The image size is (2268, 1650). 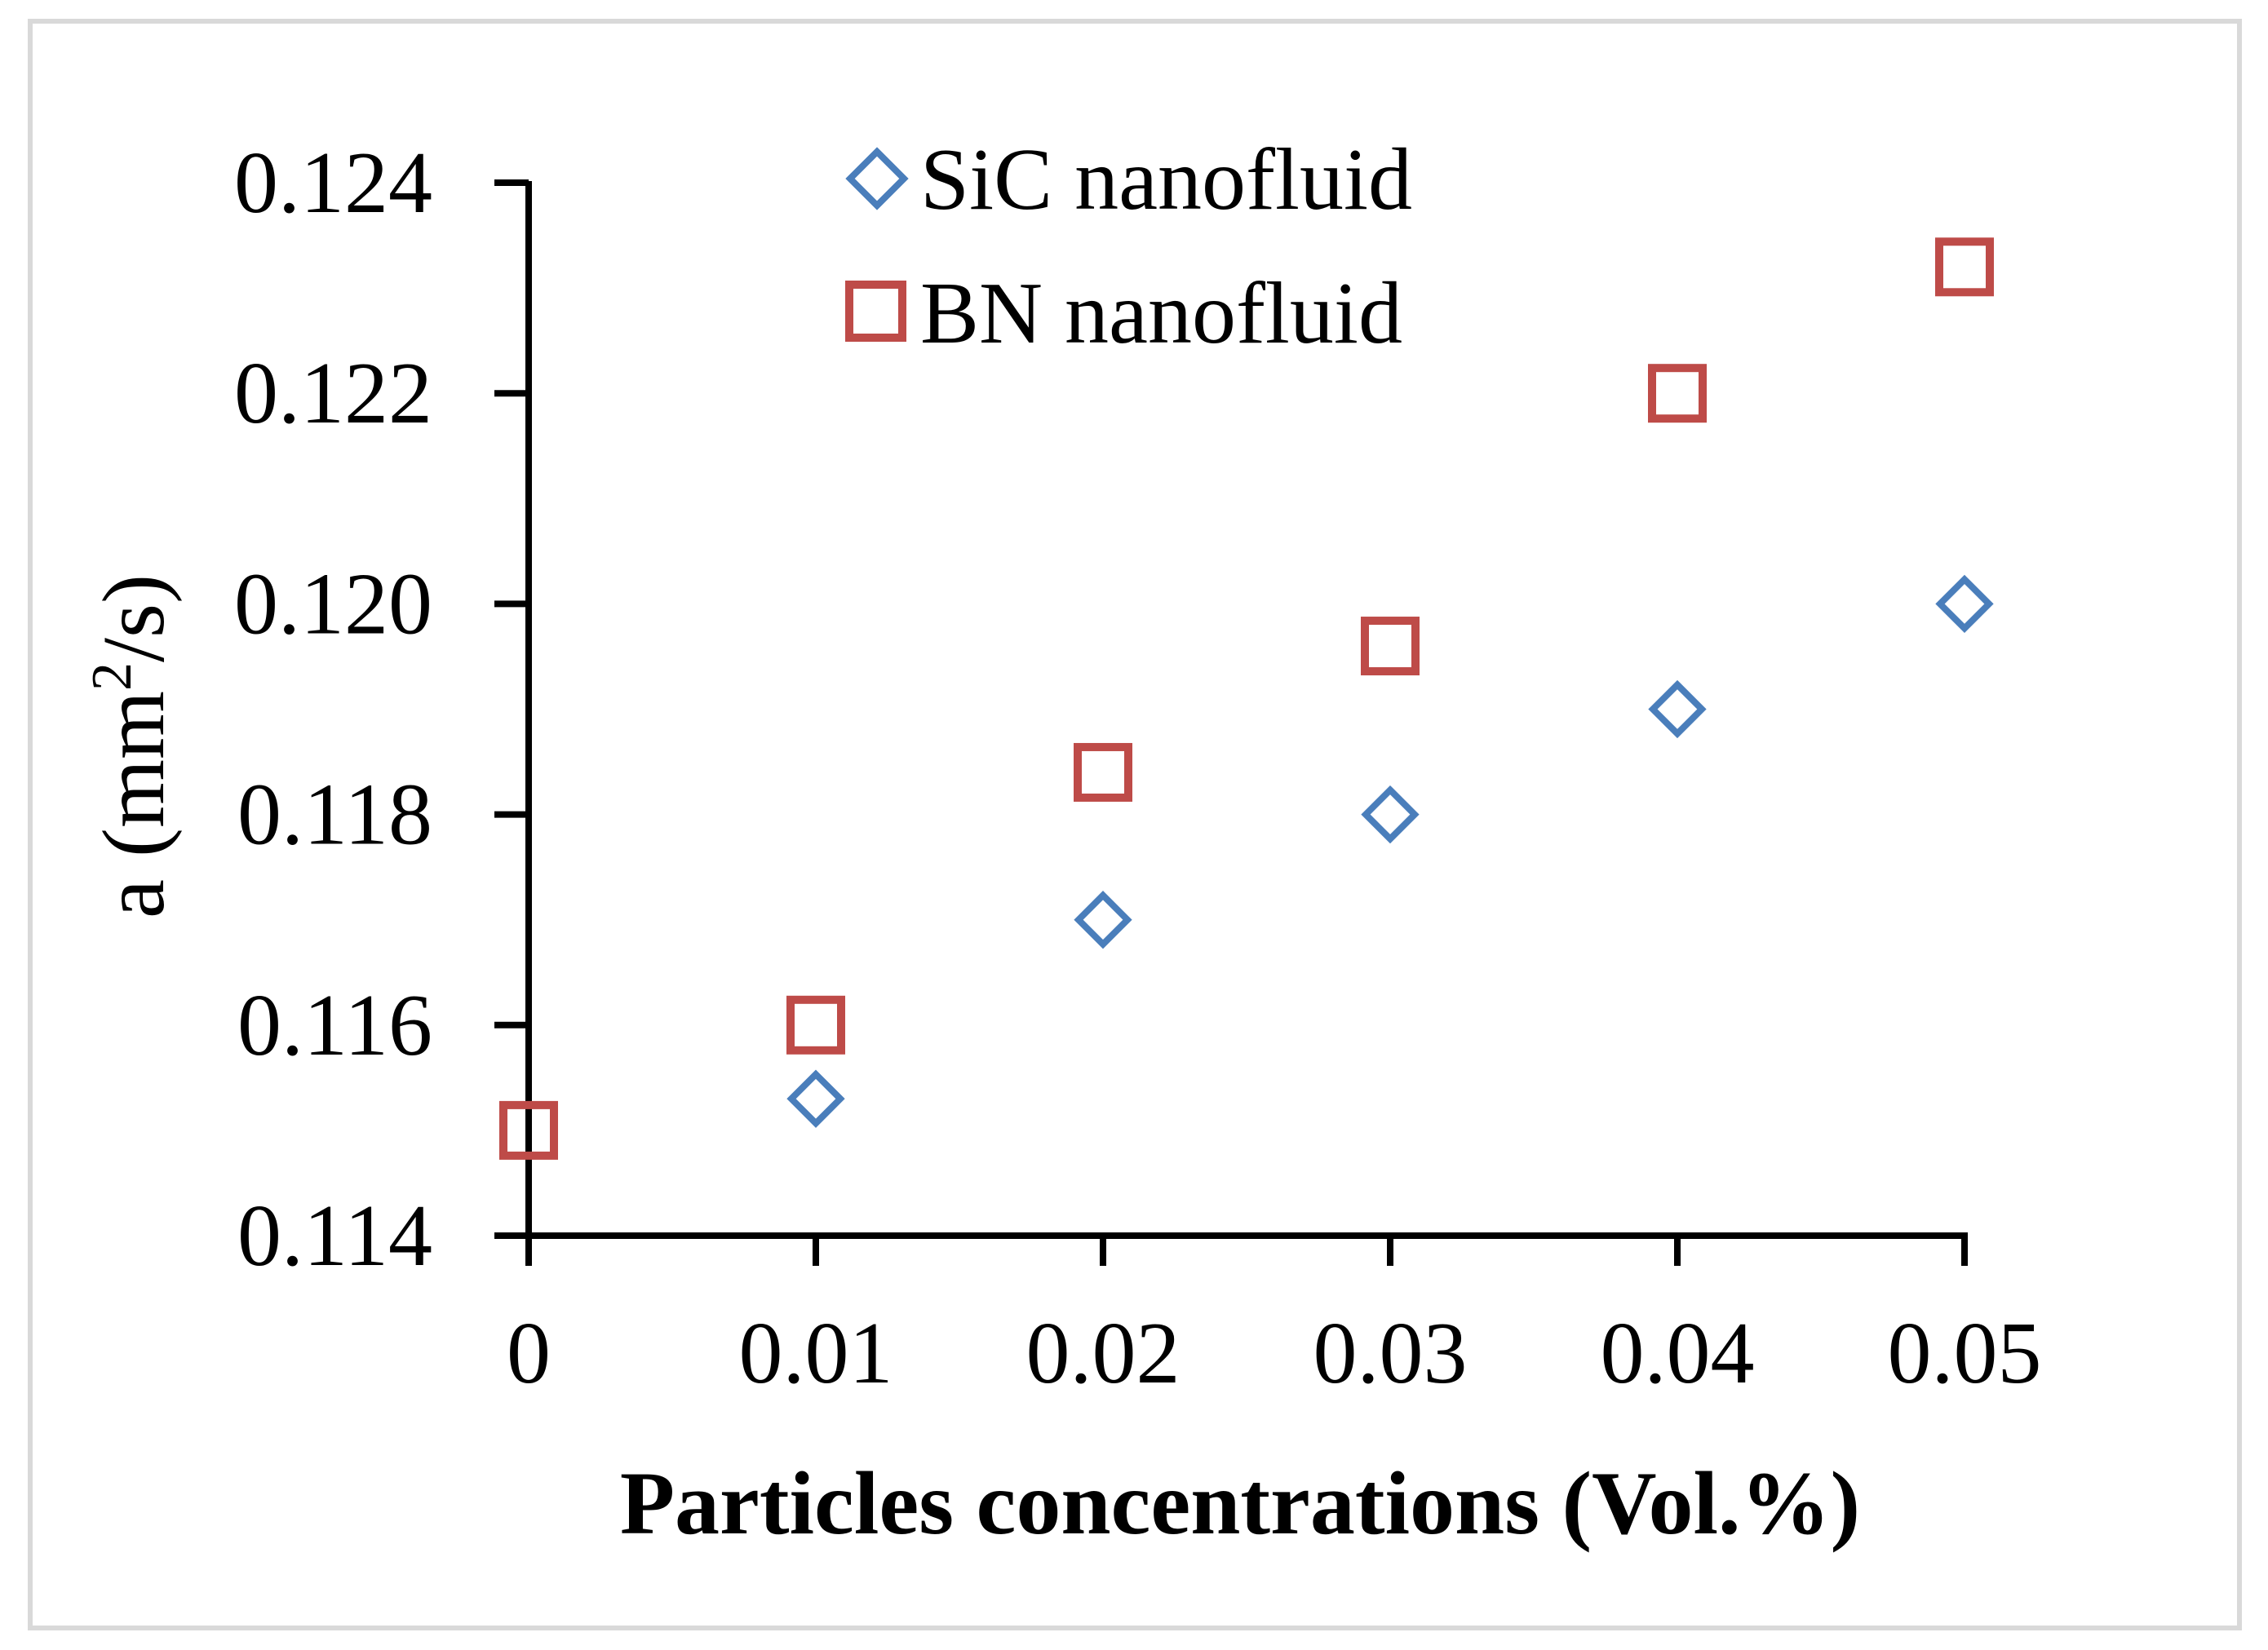 What do you see at coordinates (381, 710) in the screenshot?
I see `y-axis-ticks: 0.114 0.116 0.118 0.120 0.122 0.124` at bounding box center [381, 710].